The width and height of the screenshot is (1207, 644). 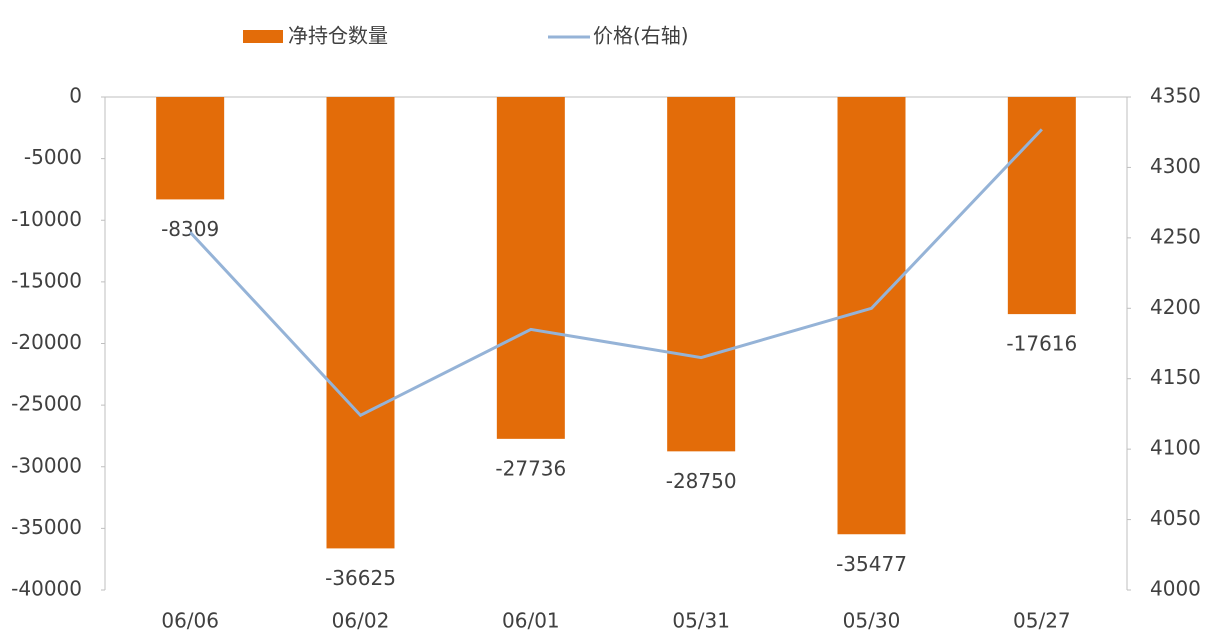 What do you see at coordinates (46, 589) in the screenshot?
I see `y-tick-label: -40000` at bounding box center [46, 589].